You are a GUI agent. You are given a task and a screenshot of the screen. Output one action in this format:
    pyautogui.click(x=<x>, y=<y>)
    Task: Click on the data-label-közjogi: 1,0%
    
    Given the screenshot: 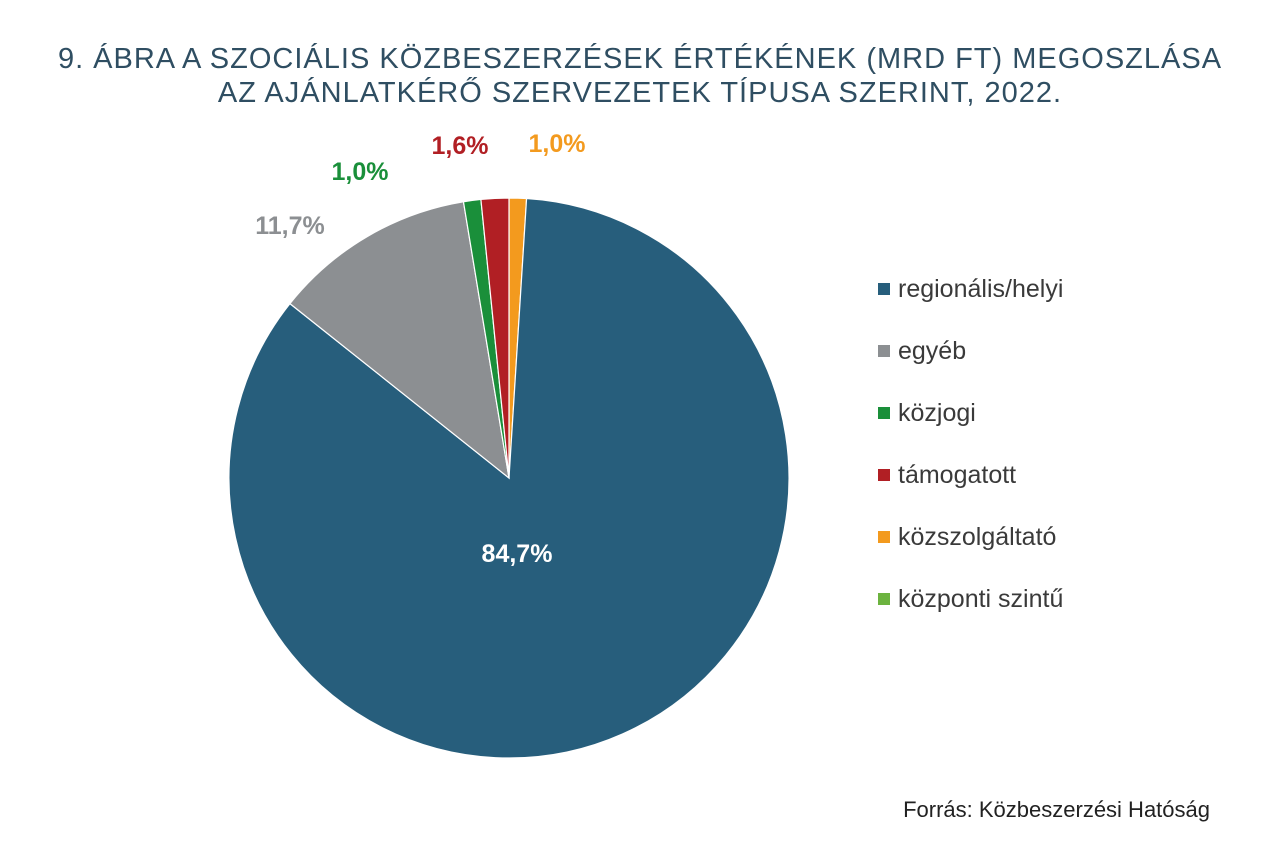 What is the action you would take?
    pyautogui.click(x=360, y=172)
    